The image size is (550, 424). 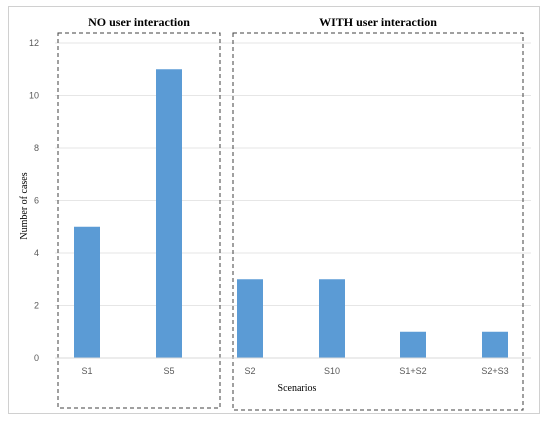 I want to click on y-tick-labels: 0 2 4 6 8 10 12, so click(x=34, y=200).